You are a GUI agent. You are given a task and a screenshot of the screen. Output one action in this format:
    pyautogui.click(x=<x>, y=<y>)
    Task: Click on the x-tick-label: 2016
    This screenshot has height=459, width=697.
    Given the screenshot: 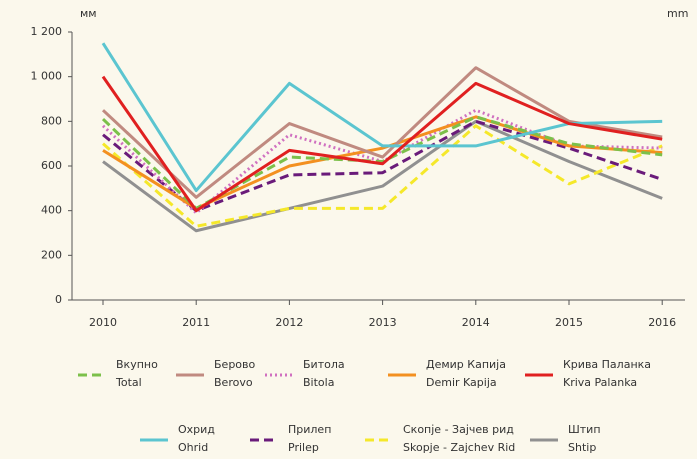 What is the action you would take?
    pyautogui.click(x=662, y=322)
    